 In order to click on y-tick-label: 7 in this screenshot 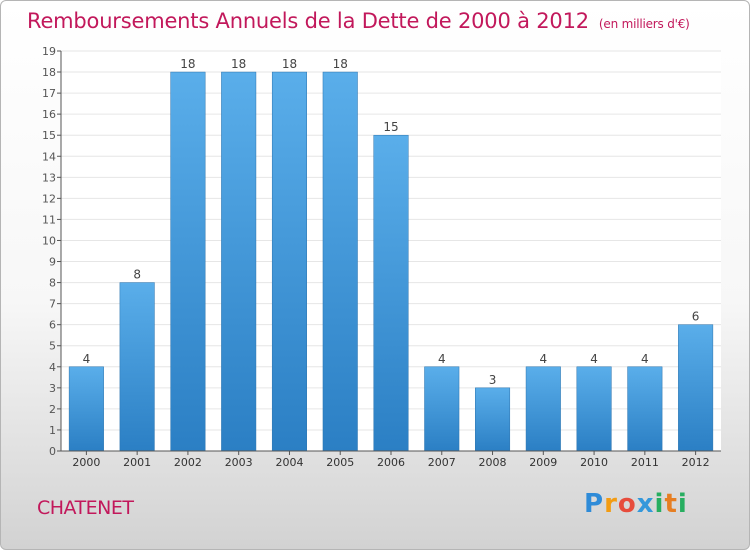, I will do `click(52, 304)`.